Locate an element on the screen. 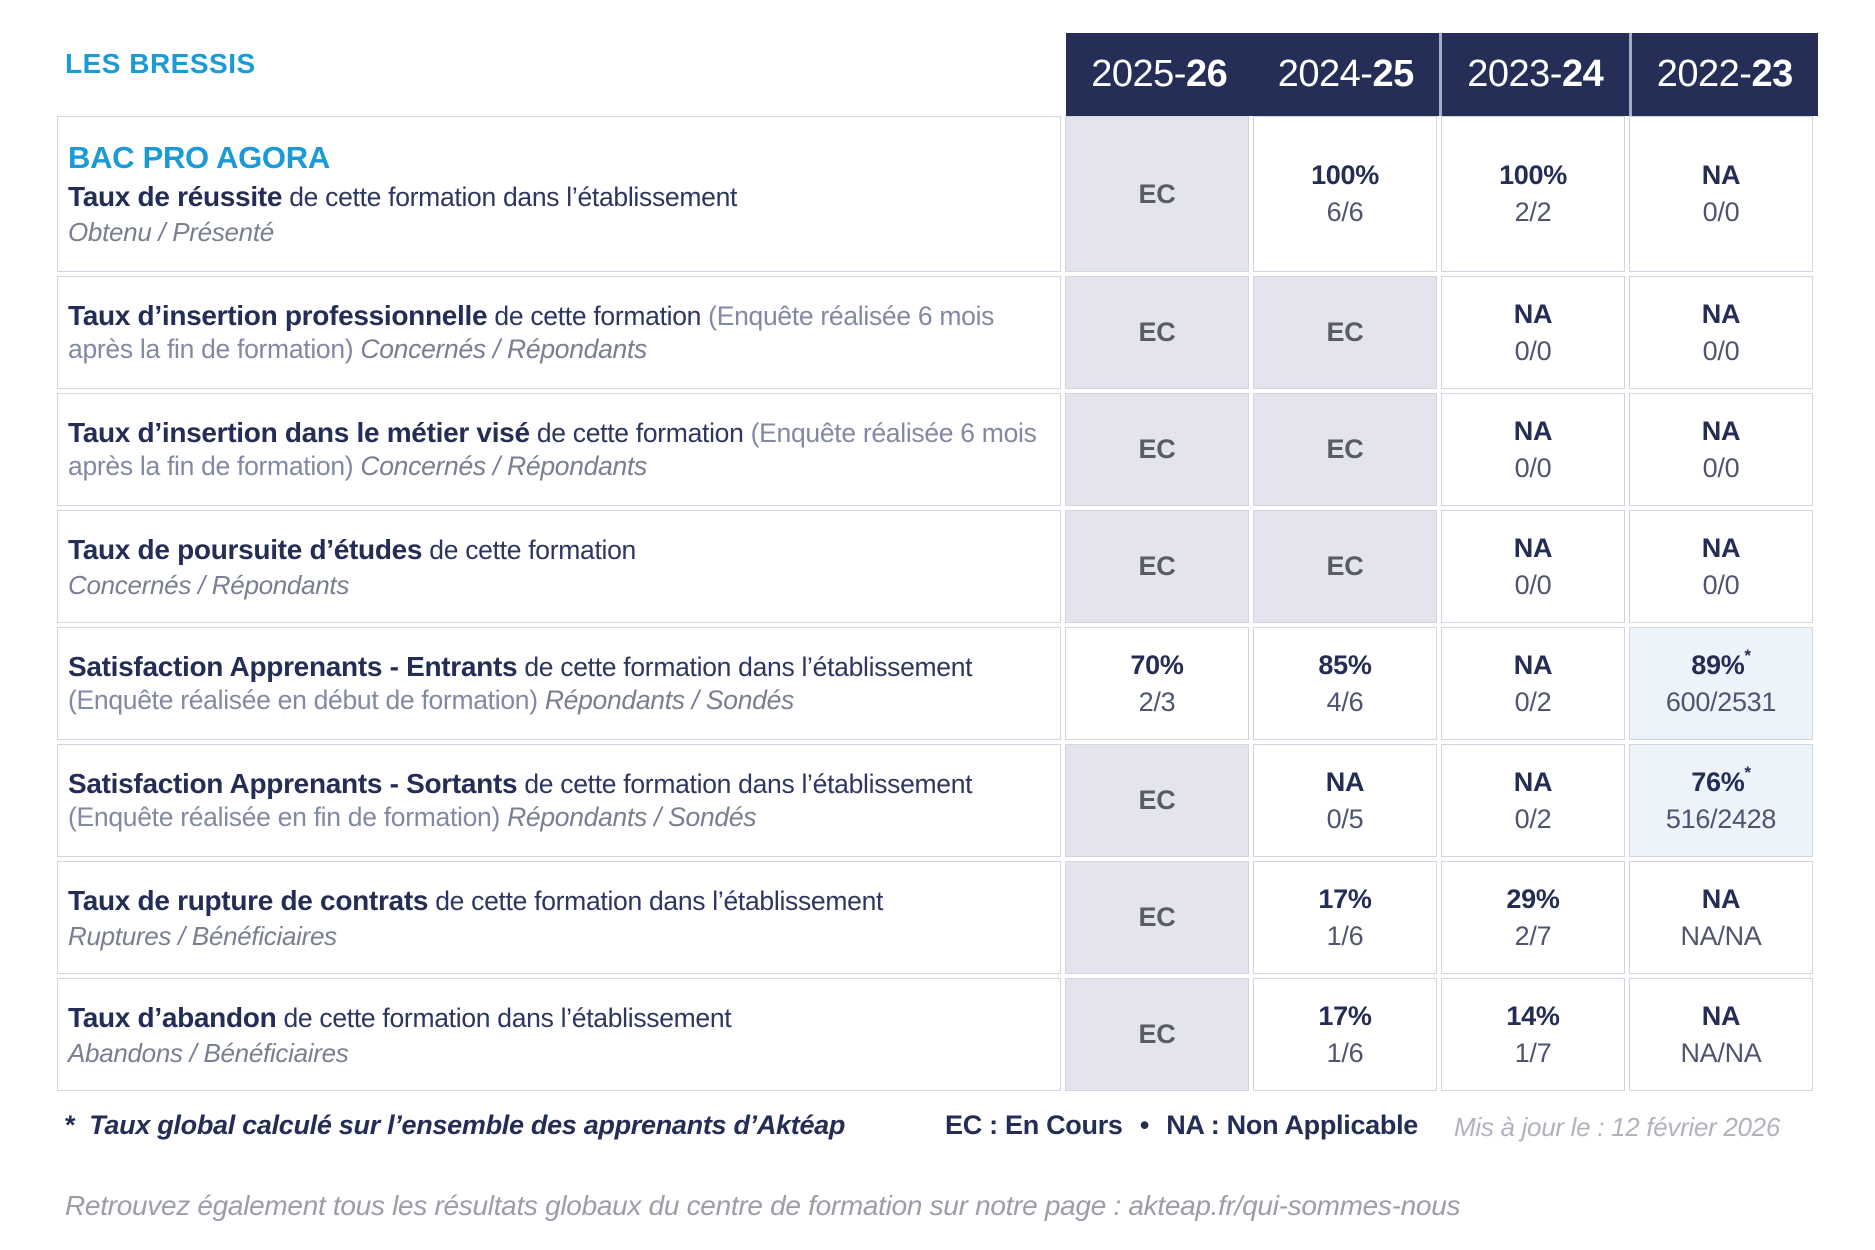 The width and height of the screenshot is (1875, 1250). program-title: BAC PRO AGORA is located at coordinates (199, 157).